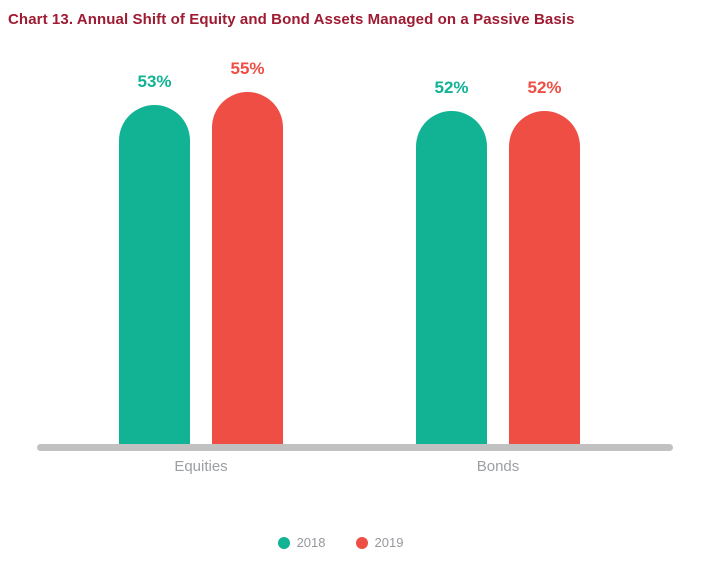 The width and height of the screenshot is (703, 571). I want to click on bar-bonds-2018: 52%, so click(451, 261).